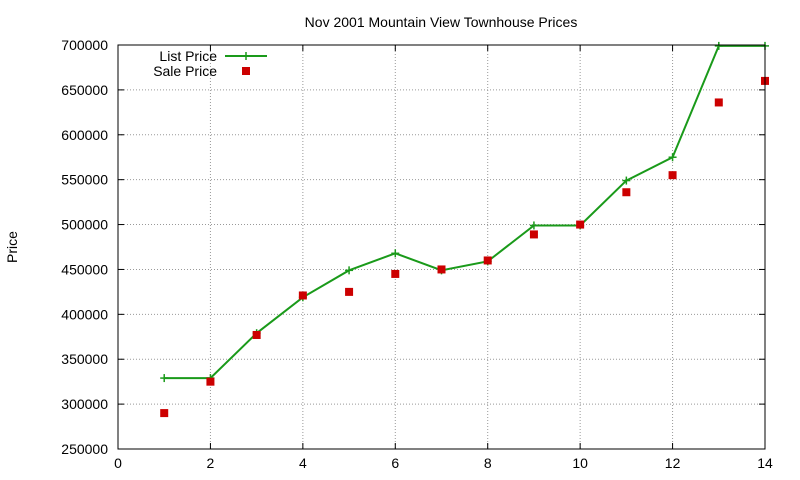 The width and height of the screenshot is (800, 480). I want to click on x-tick-label: 8, so click(488, 463).